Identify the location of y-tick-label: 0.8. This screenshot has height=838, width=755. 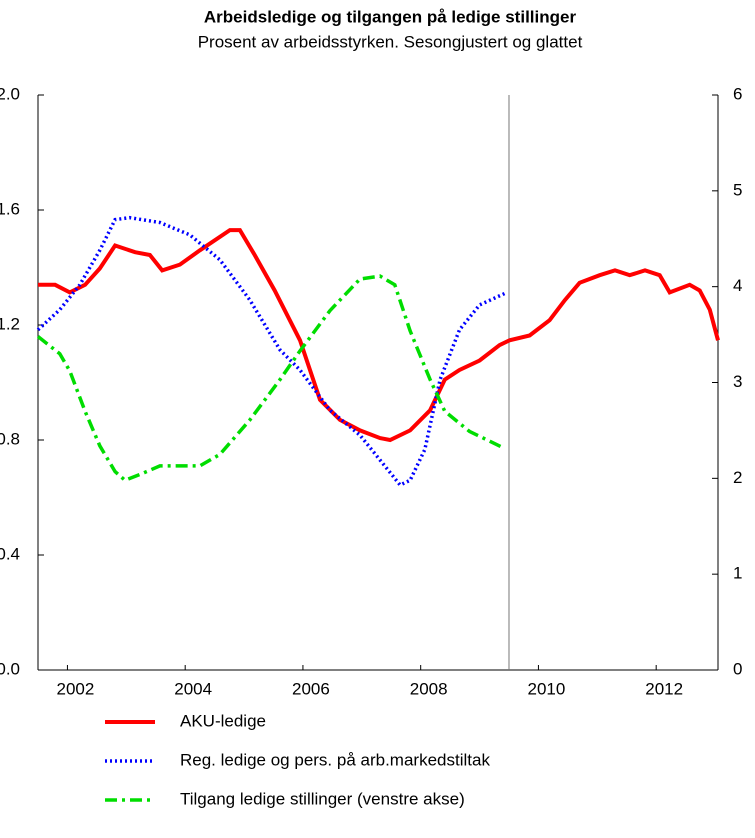
(10, 438).